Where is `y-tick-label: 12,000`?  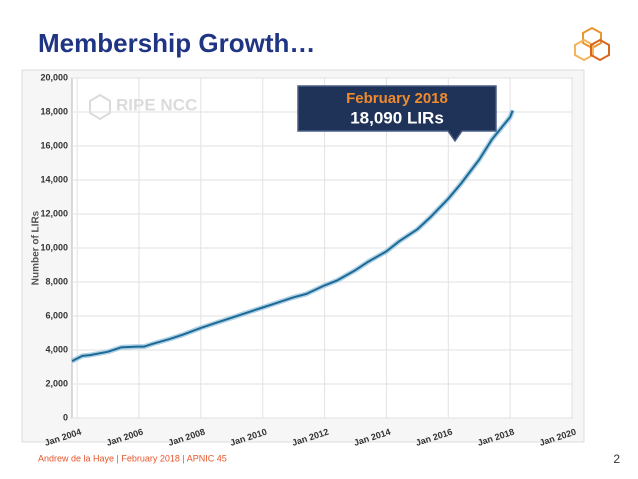
y-tick-label: 12,000 is located at coordinates (54, 213).